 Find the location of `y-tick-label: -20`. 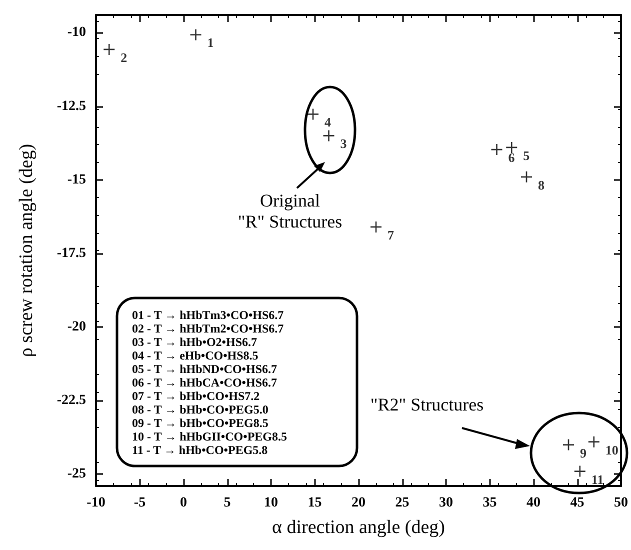

y-tick-label: -20 is located at coordinates (76, 327).